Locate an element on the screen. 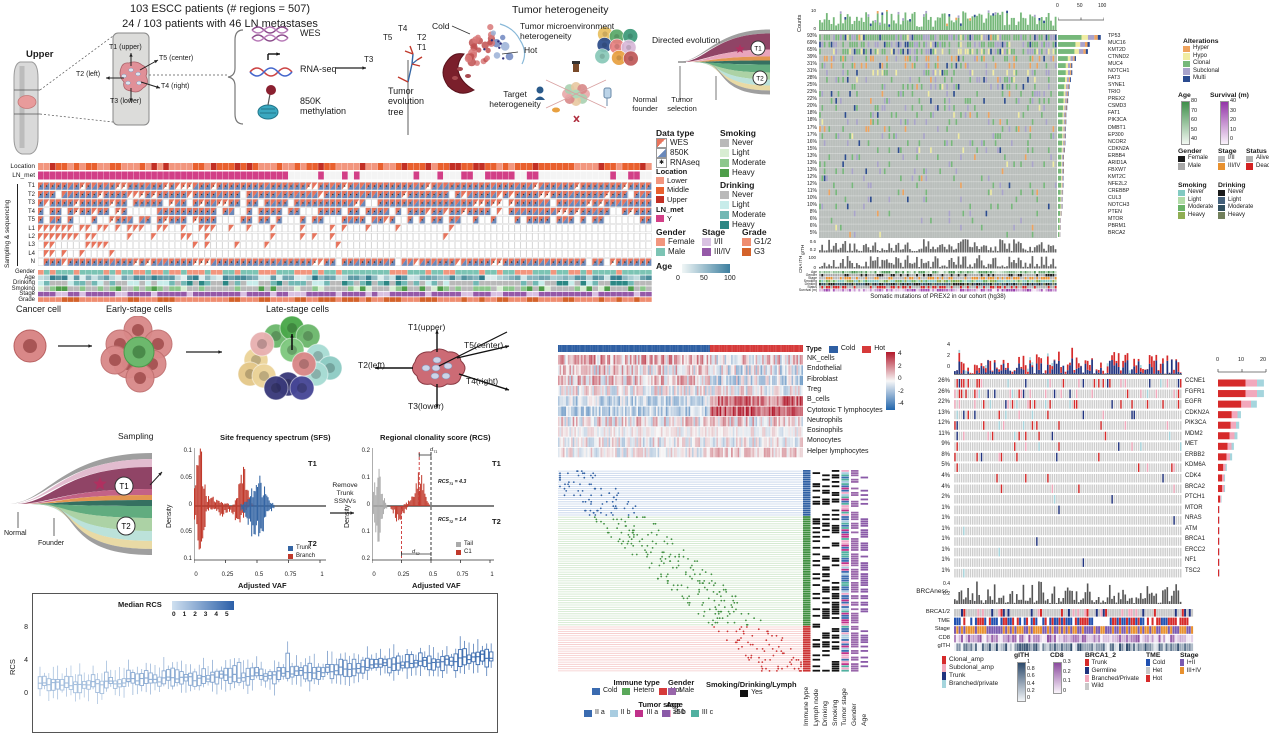  age-tick-0: 0 is located at coordinates (678, 278).